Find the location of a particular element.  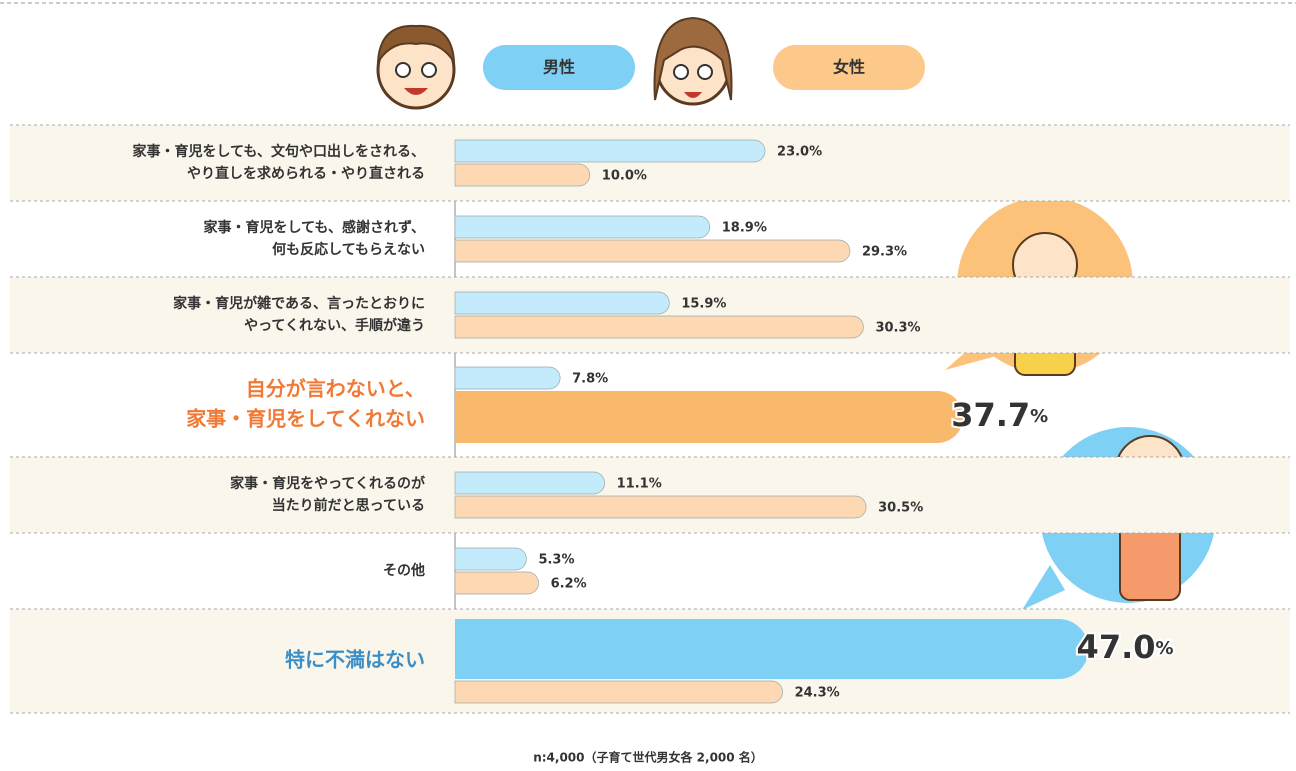

category-label: 自分が言わないと、 is located at coordinates (335, 389).